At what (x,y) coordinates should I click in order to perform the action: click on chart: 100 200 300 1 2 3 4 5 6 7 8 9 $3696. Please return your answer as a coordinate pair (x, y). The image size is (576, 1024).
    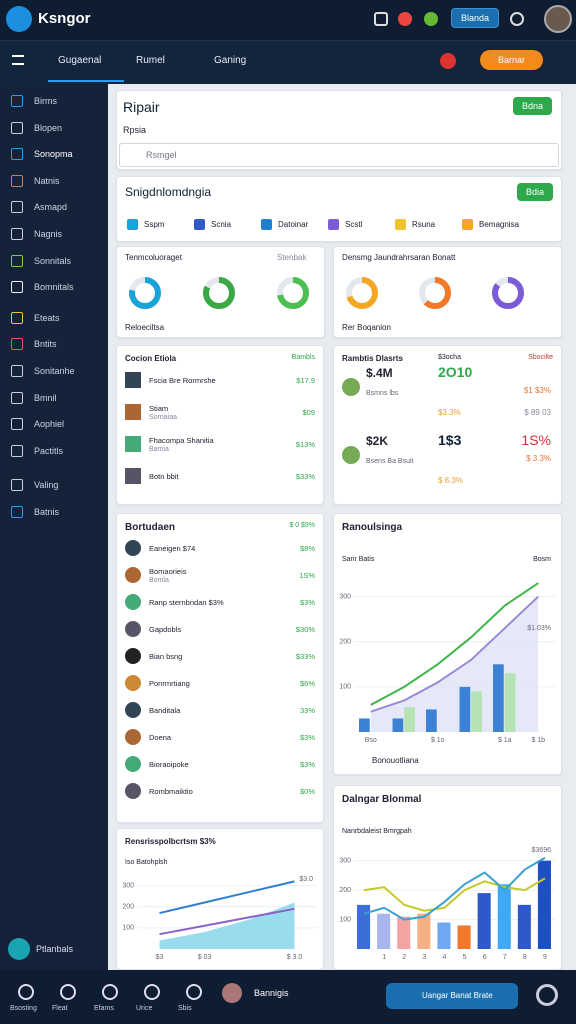
    Looking at the image, I should click on (447, 904).